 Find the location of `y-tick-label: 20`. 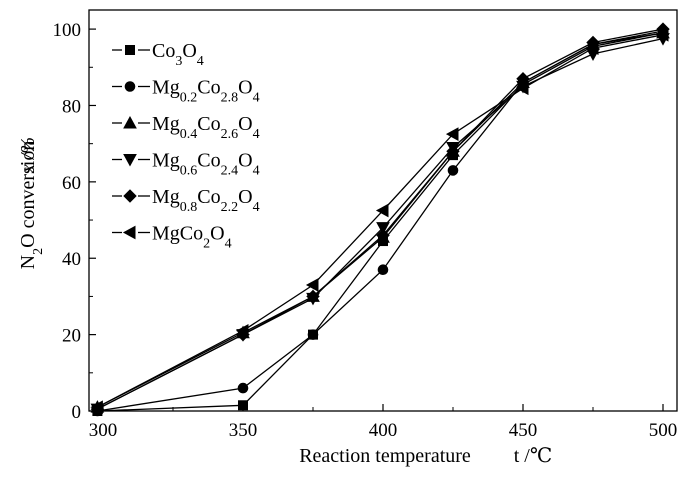

y-tick-label: 20 is located at coordinates (71, 336).